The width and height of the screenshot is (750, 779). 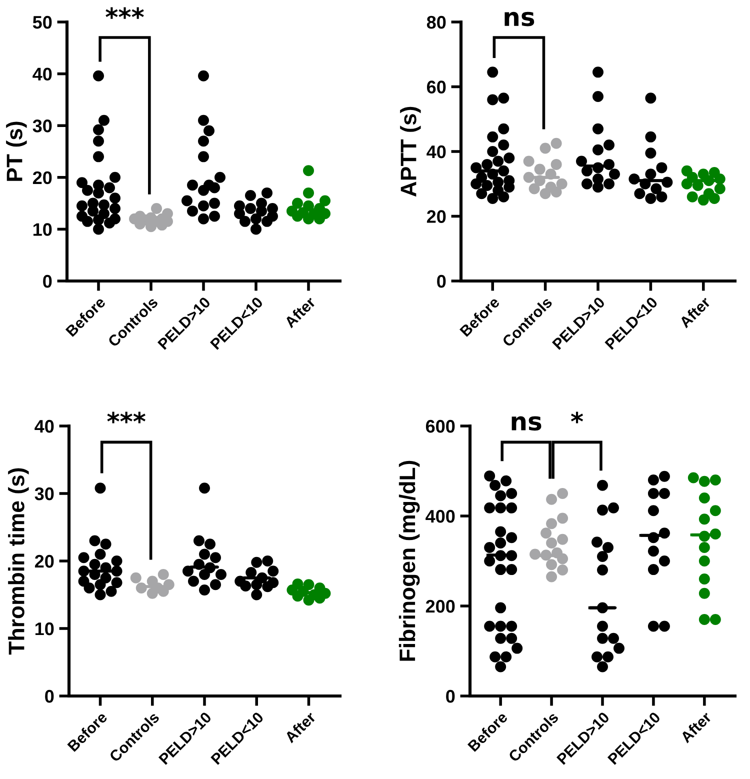 What do you see at coordinates (42, 22) in the screenshot?
I see `y-tick-label: 50` at bounding box center [42, 22].